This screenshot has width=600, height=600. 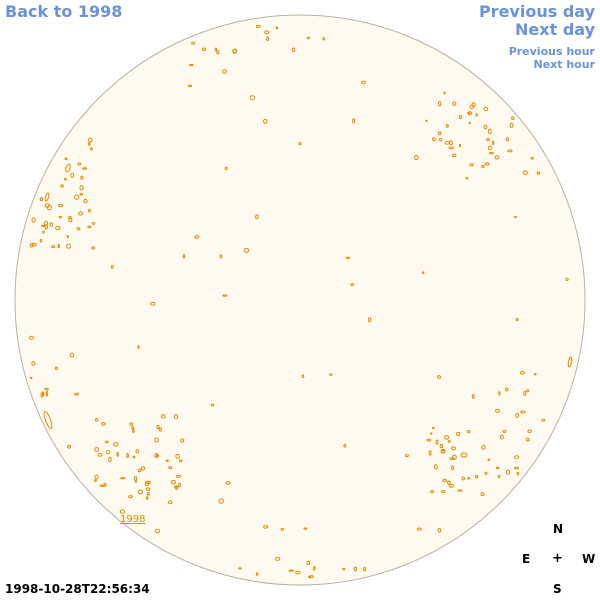 What do you see at coordinates (564, 64) in the screenshot?
I see `next-hour-link: Next hour` at bounding box center [564, 64].